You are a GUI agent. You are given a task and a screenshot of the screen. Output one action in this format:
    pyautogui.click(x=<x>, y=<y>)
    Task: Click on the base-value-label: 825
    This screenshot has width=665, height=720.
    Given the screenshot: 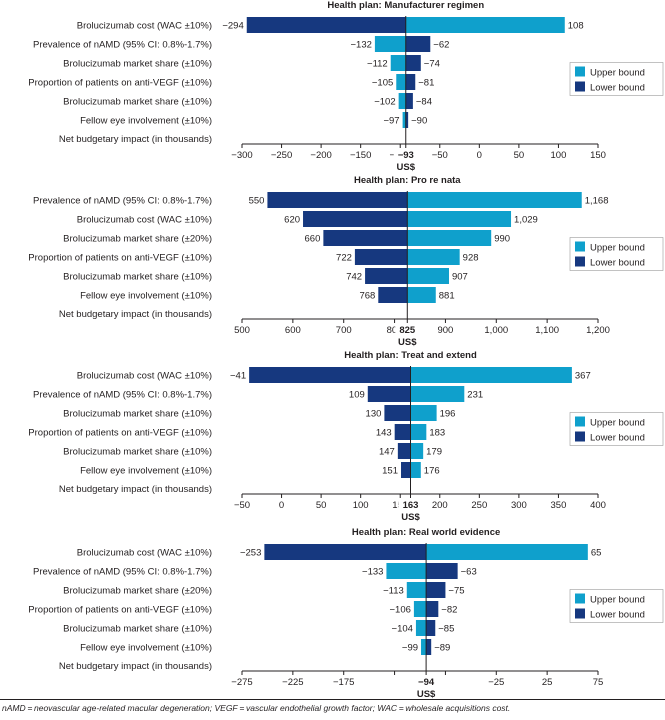 What is the action you would take?
    pyautogui.click(x=407, y=330)
    